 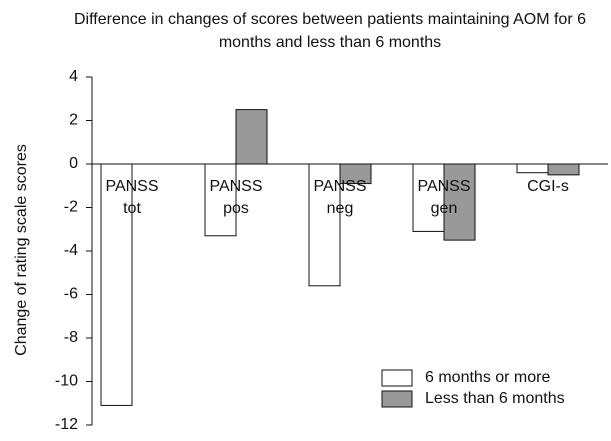 I want to click on y-tick-label: -6, so click(x=71, y=294).